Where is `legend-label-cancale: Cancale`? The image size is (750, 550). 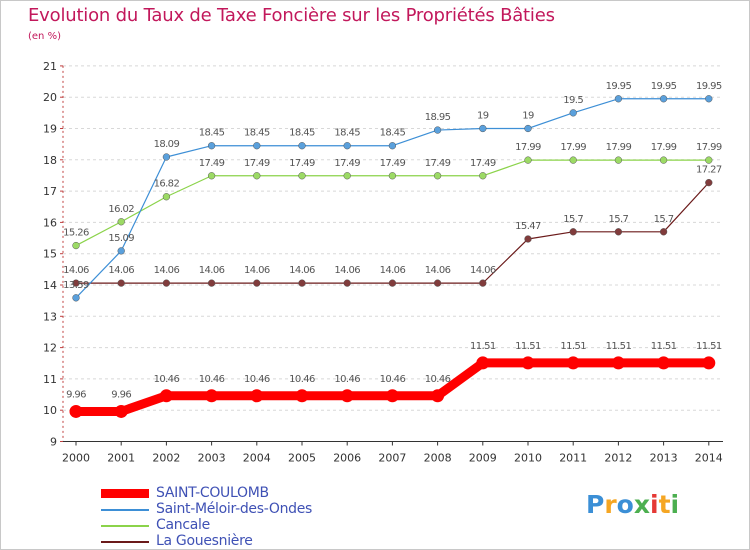 legend-label-cancale: Cancale is located at coordinates (183, 525).